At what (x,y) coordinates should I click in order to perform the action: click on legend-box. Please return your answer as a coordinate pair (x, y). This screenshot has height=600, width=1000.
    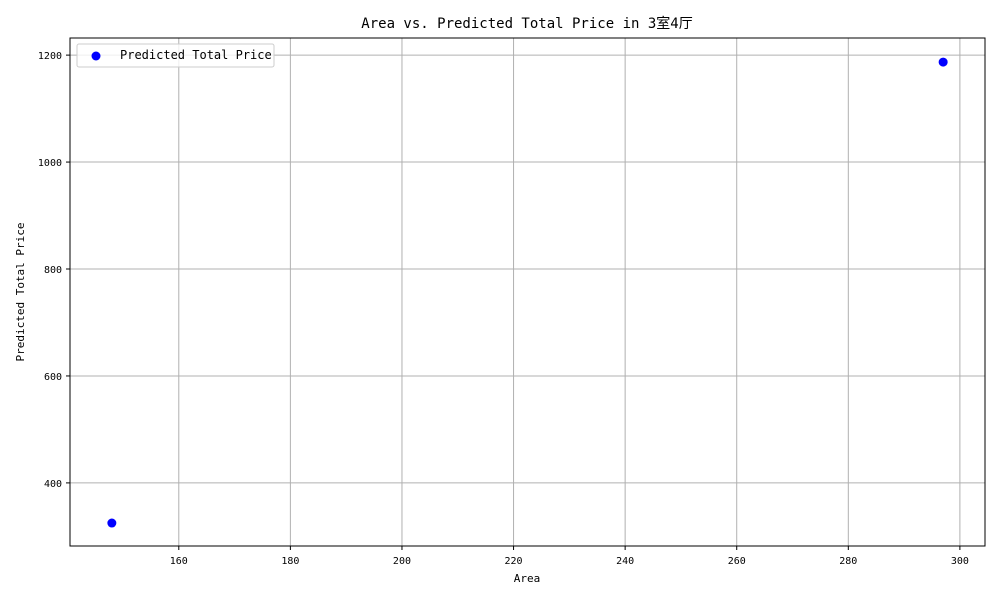
    Looking at the image, I should click on (175, 55).